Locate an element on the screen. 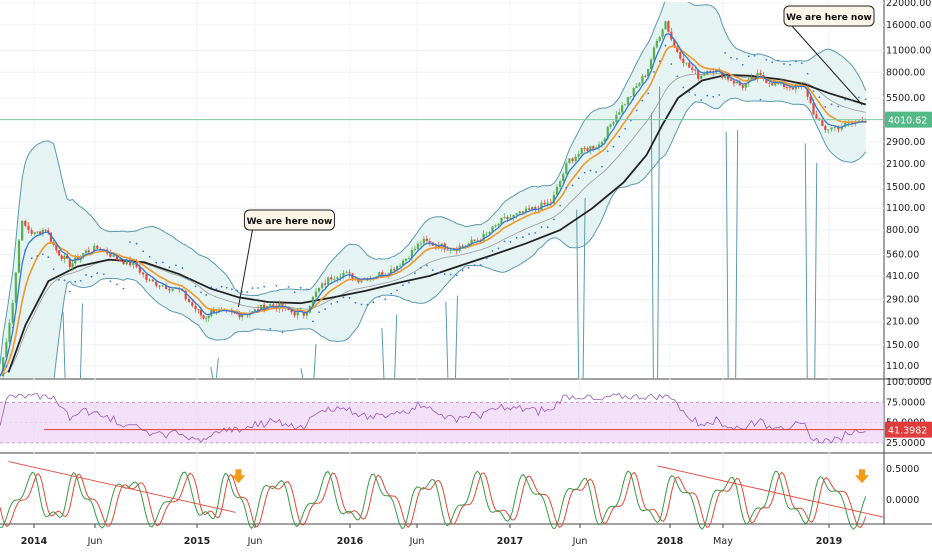  arrow-down-icon is located at coordinates (862, 476).